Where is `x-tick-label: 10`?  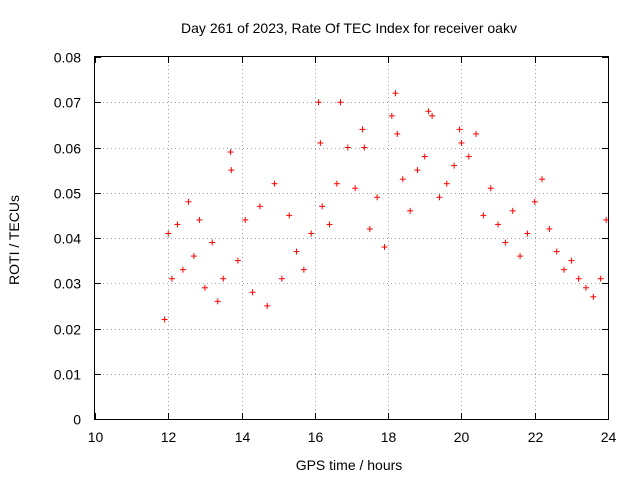 x-tick-label: 10 is located at coordinates (96, 437).